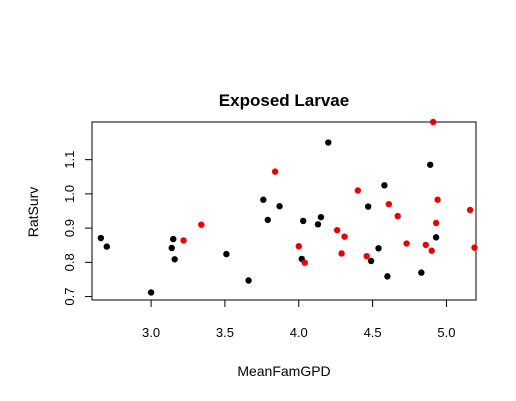 The height and width of the screenshot is (401, 516). Describe the element at coordinates (69, 228) in the screenshot. I see `y-tick-label: 0.9` at that location.